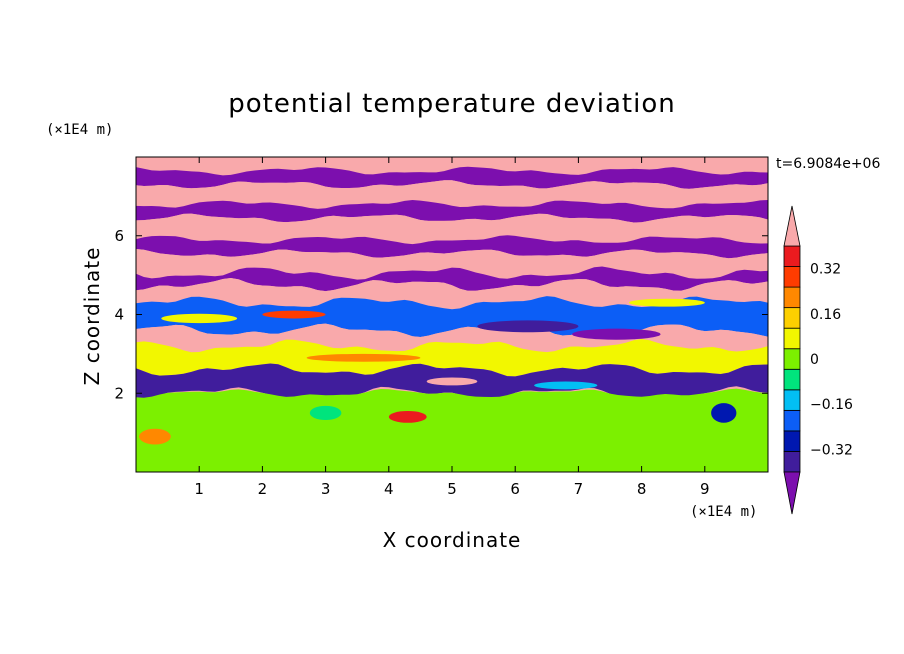 The height and width of the screenshot is (654, 904). I want to click on x-tick-label: 2, so click(263, 489).